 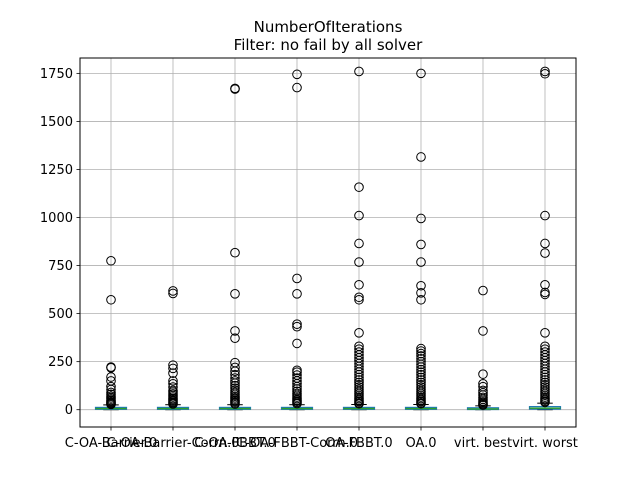 I want to click on y-tick-label: 0, so click(x=69, y=410).